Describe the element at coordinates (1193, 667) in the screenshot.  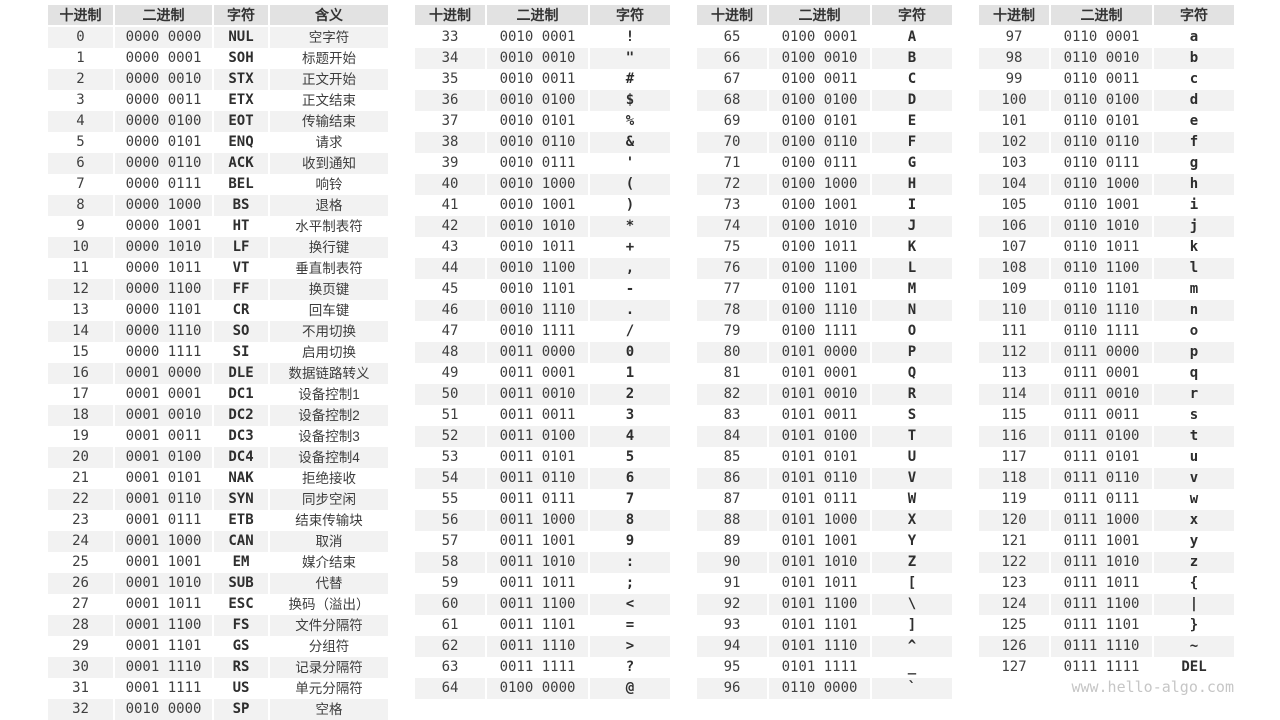
I see `cell-char: DEL` at that location.